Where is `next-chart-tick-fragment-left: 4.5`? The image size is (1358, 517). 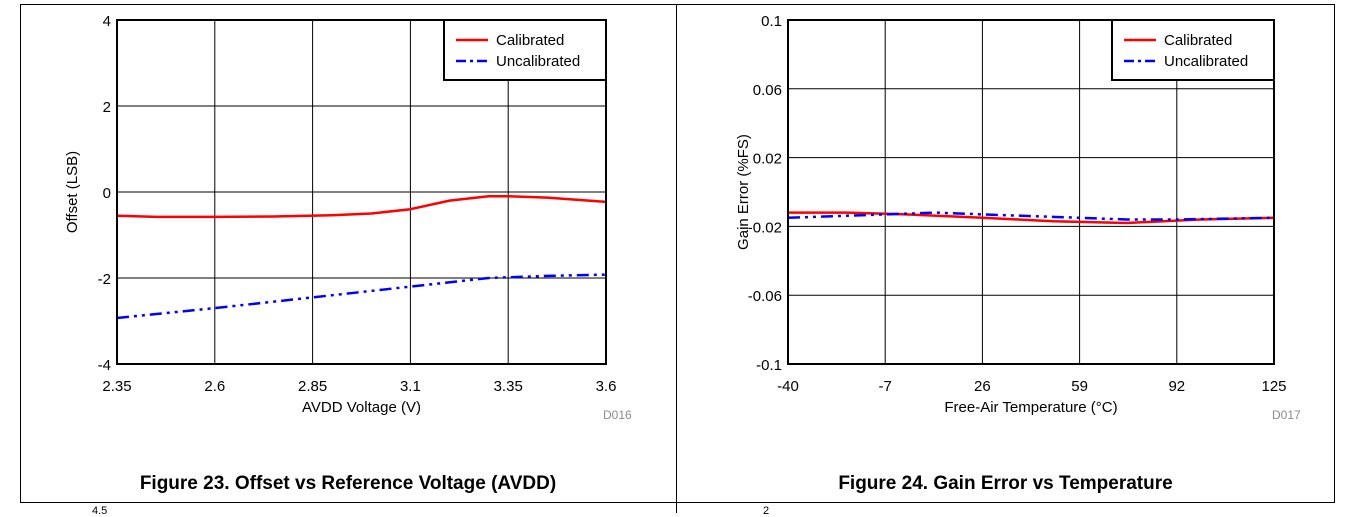 next-chart-tick-fragment-left: 4.5 is located at coordinates (100, 511).